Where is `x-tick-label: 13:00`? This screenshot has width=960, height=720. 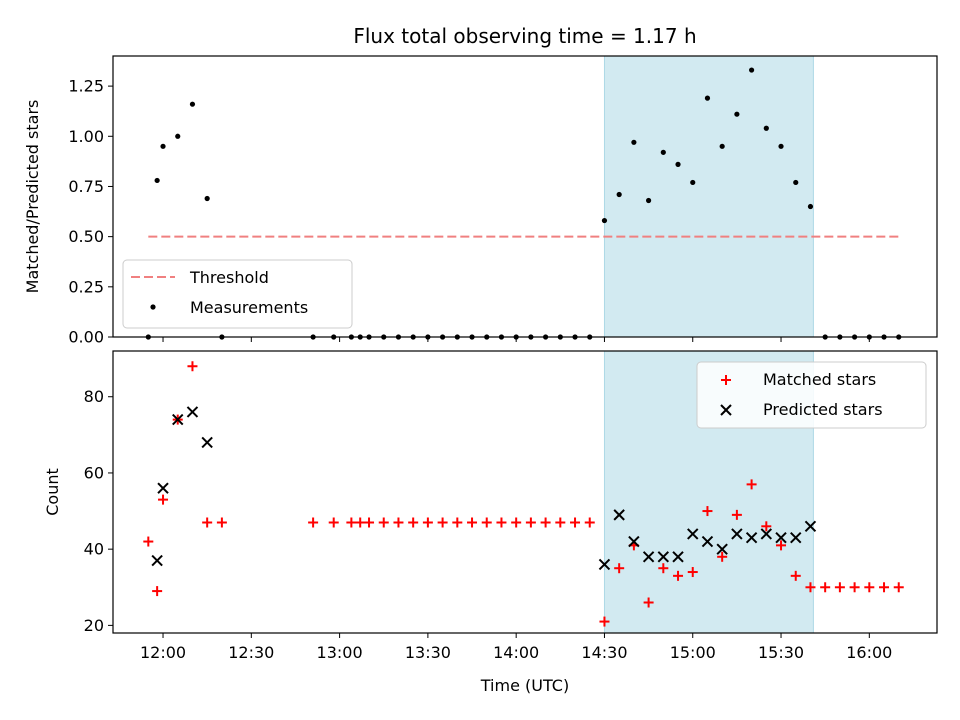 x-tick-label: 13:00 is located at coordinates (340, 652).